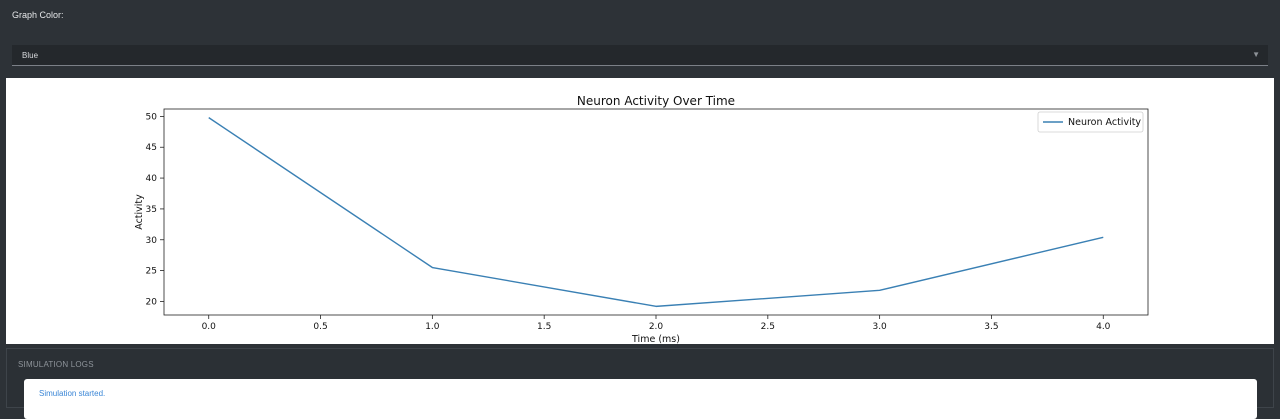 The image size is (1280, 419). What do you see at coordinates (320, 327) in the screenshot?
I see `x-tick-label: 0.5` at bounding box center [320, 327].